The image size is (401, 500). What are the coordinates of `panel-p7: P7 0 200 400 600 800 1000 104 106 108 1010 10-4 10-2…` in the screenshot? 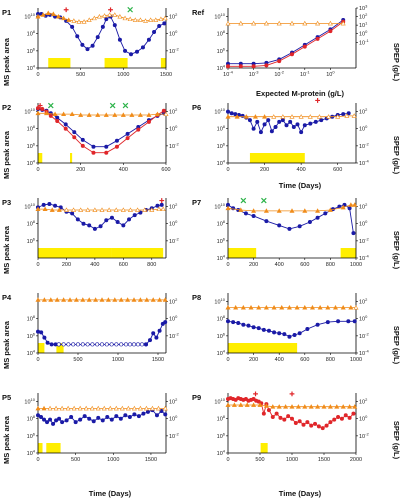 It's located at (280, 232).